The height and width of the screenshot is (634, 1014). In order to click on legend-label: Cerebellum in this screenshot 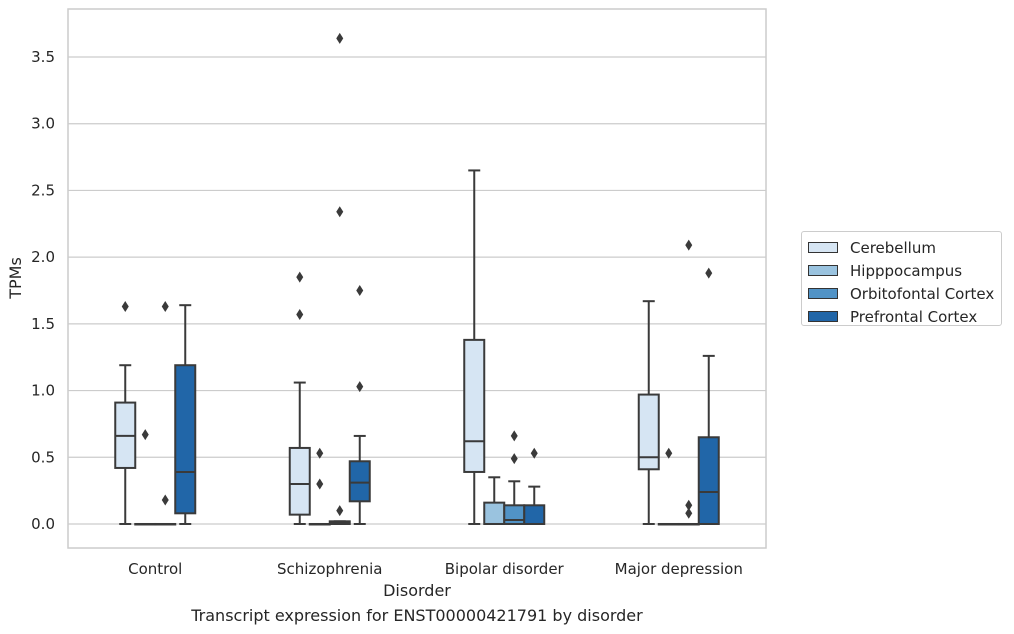, I will do `click(893, 247)`.